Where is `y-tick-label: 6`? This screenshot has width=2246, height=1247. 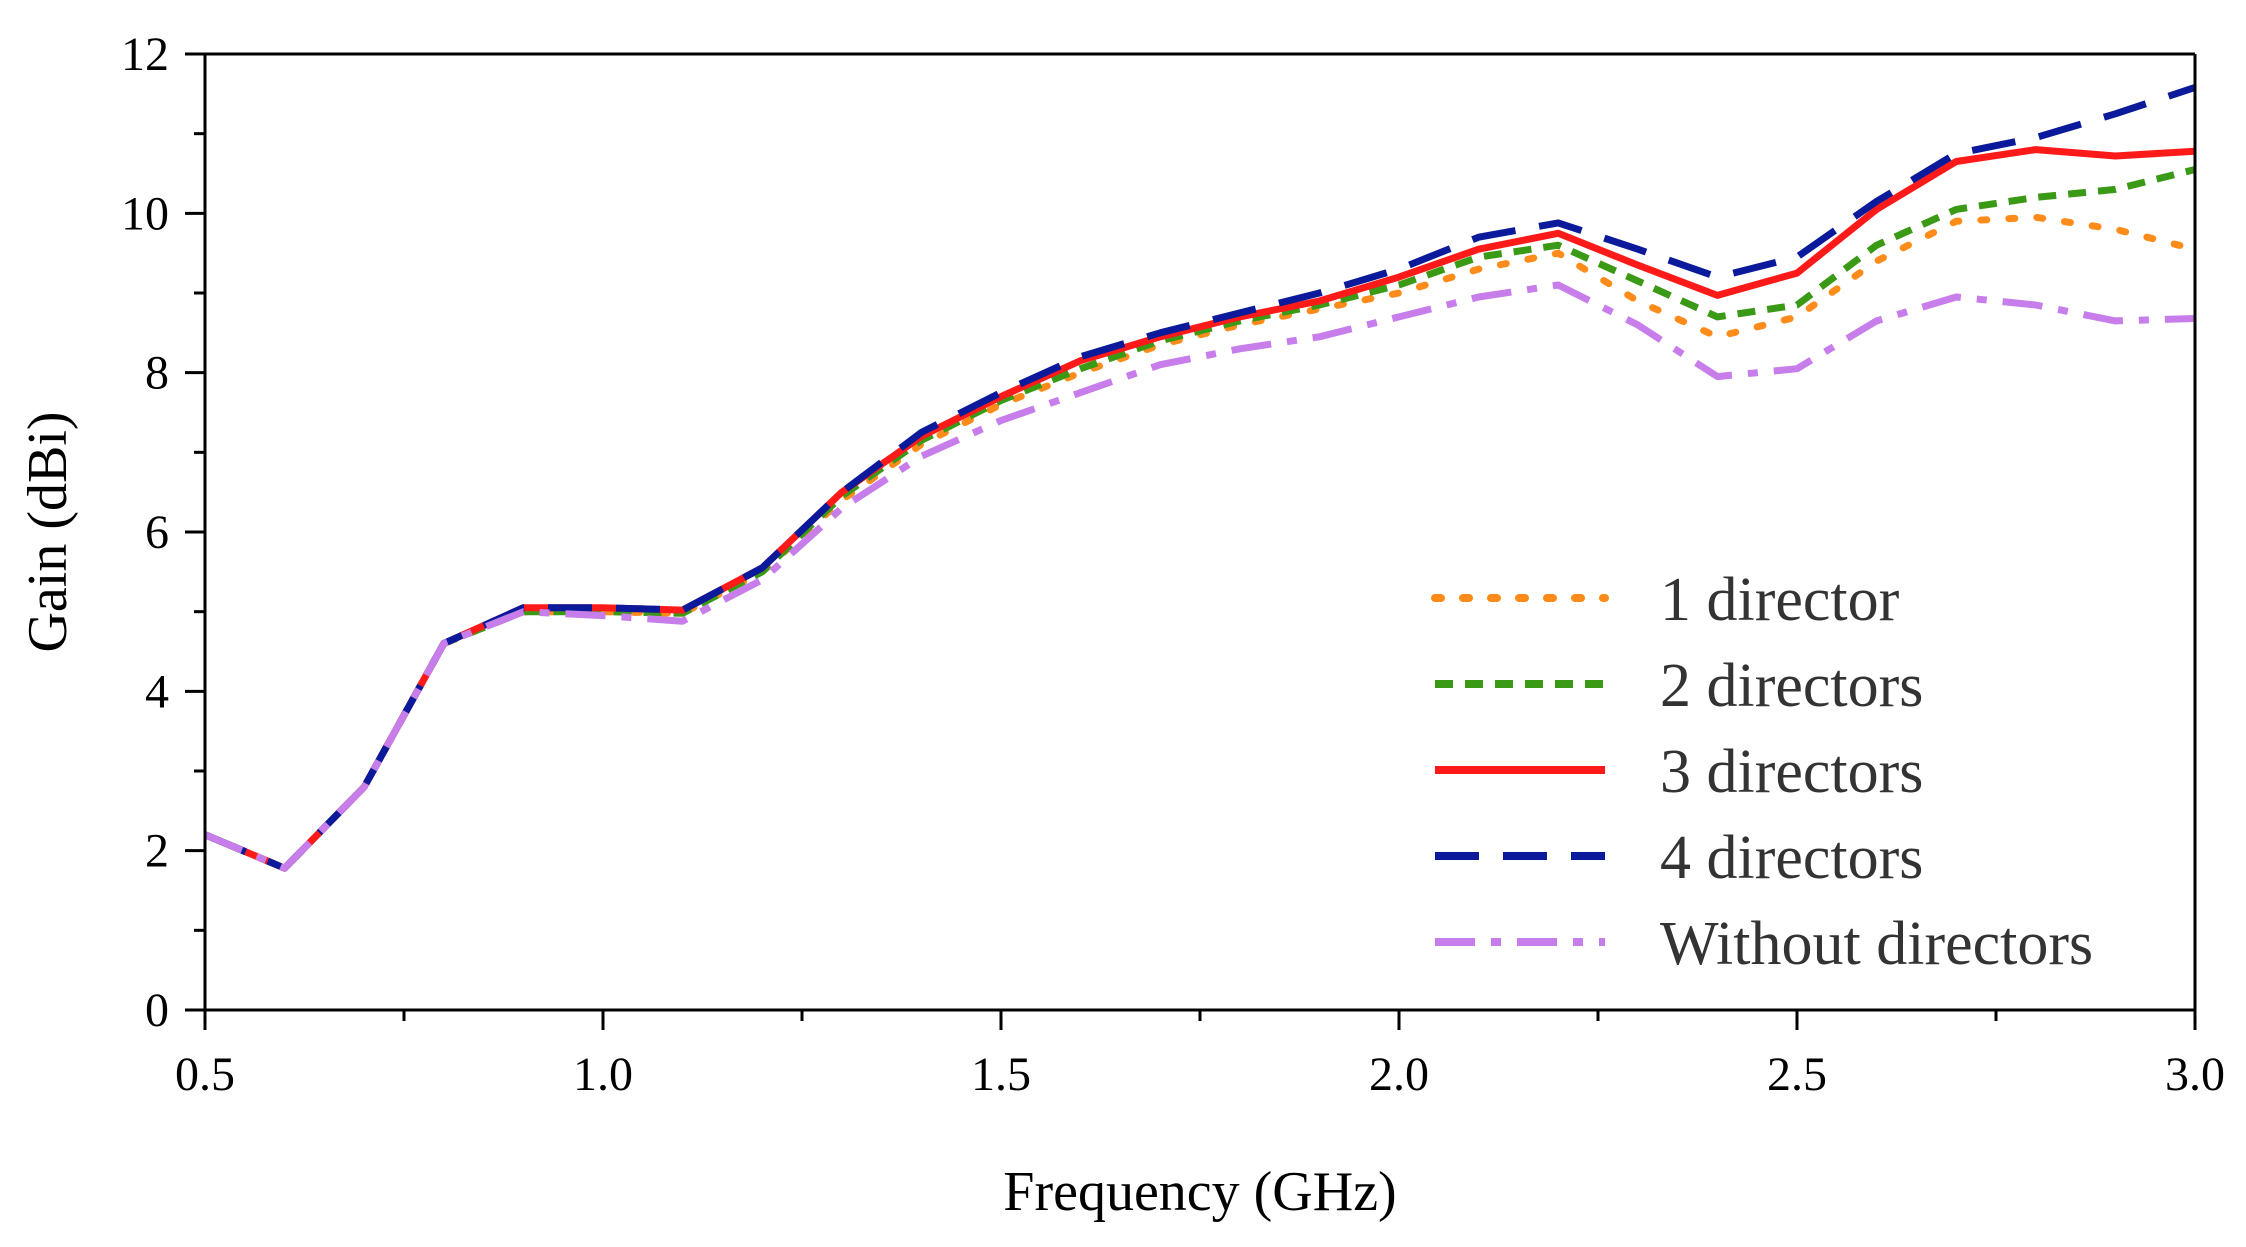 y-tick-label: 6 is located at coordinates (157, 532).